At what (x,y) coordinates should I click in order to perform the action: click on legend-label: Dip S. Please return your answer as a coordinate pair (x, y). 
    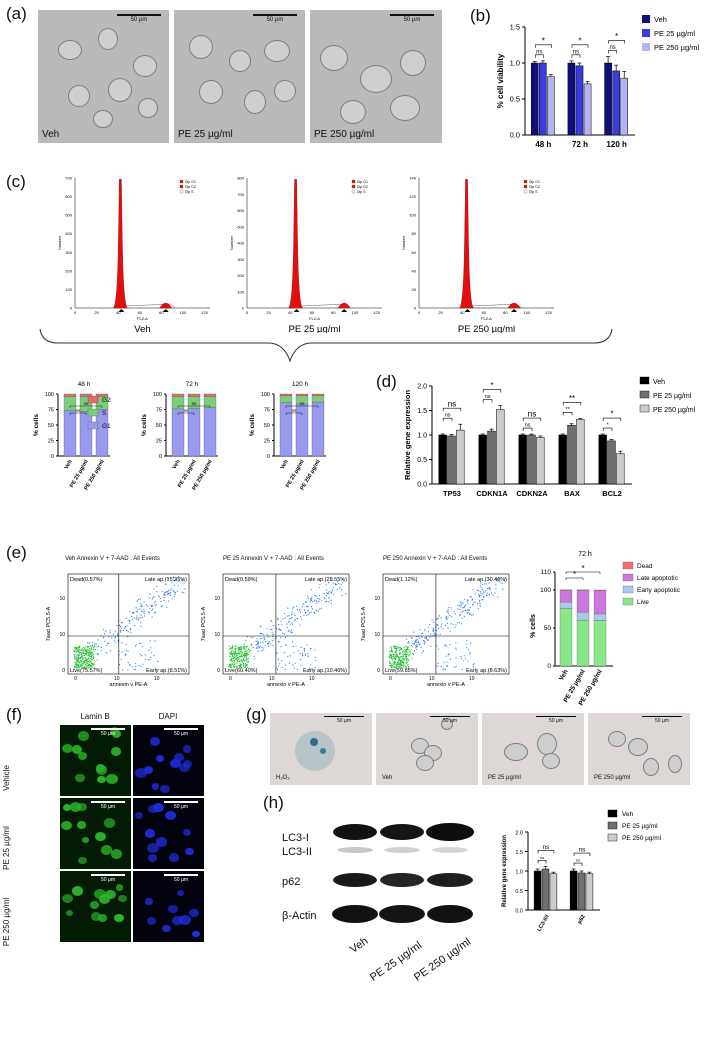
    Looking at the image, I should click on (361, 192).